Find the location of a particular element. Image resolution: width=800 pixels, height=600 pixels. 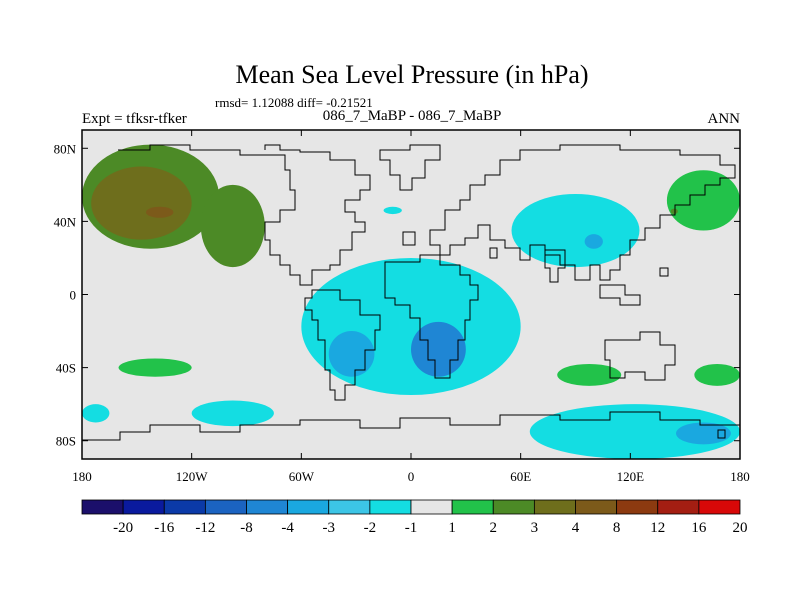

colorbar-label: -16 is located at coordinates (164, 528).